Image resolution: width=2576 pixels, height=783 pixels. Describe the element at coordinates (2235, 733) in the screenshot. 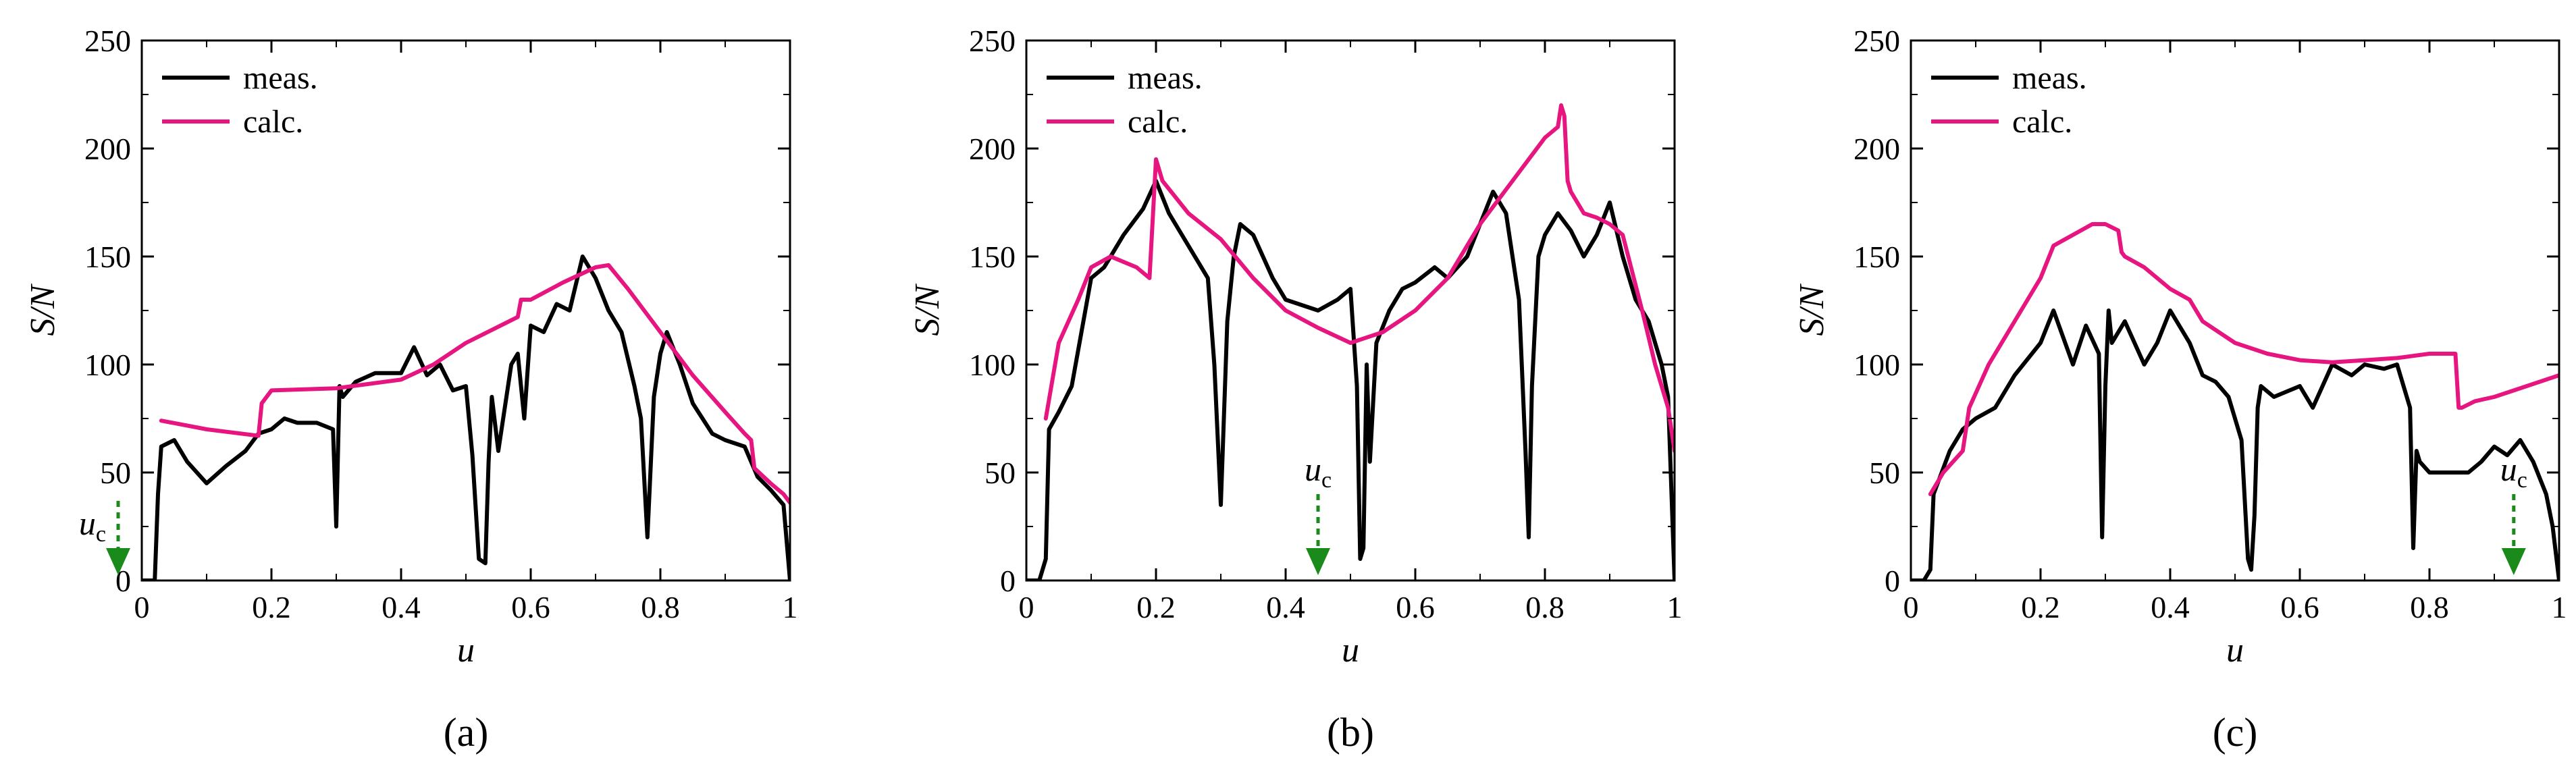

I see `panel-label-c: (c)` at that location.